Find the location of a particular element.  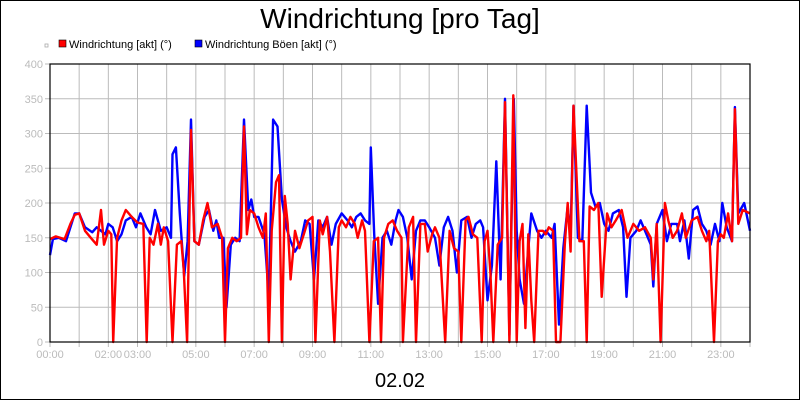

y-tick-label: 300 is located at coordinates (34, 135).